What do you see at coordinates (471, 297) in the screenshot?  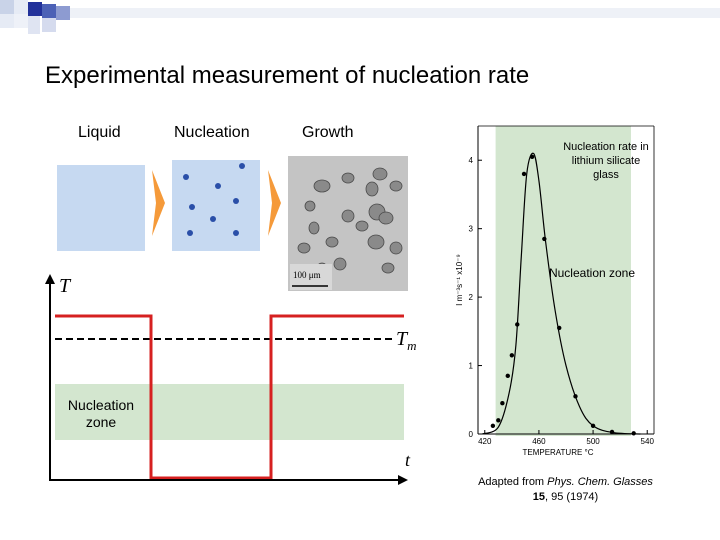 I see `y-tick-label: 2` at bounding box center [471, 297].